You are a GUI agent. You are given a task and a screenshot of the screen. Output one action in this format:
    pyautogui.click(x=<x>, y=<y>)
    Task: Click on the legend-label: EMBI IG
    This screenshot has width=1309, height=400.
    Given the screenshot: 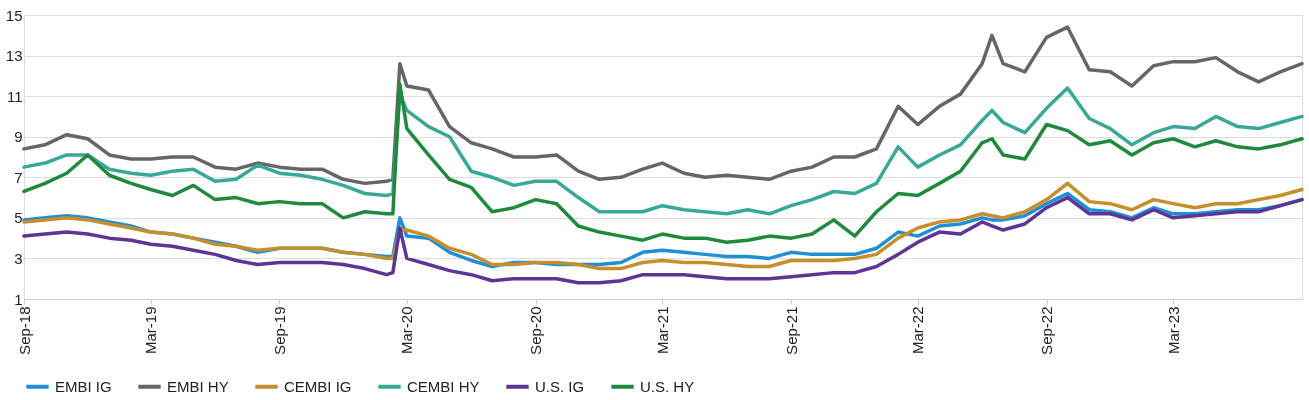 What is the action you would take?
    pyautogui.click(x=83, y=386)
    